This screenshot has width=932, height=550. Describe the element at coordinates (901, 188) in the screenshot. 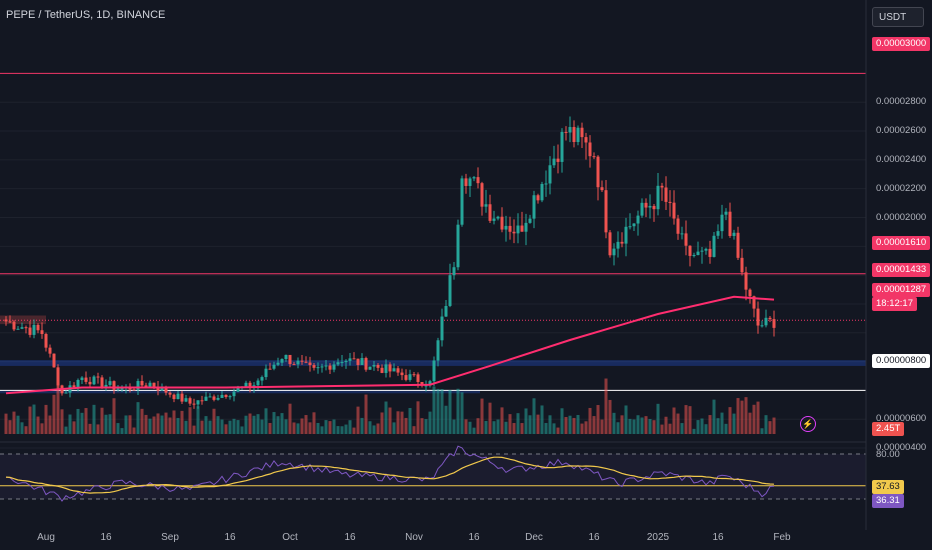

I see `price-tick-label: 0.00002200` at that location.